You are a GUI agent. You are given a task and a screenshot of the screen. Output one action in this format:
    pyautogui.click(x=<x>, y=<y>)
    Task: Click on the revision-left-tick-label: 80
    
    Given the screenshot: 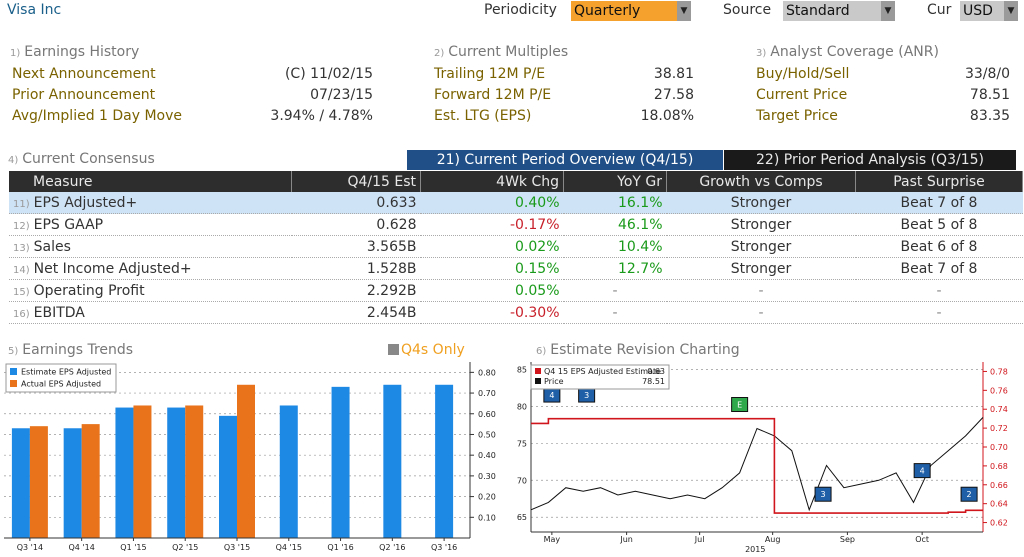 What is the action you would take?
    pyautogui.click(x=522, y=406)
    